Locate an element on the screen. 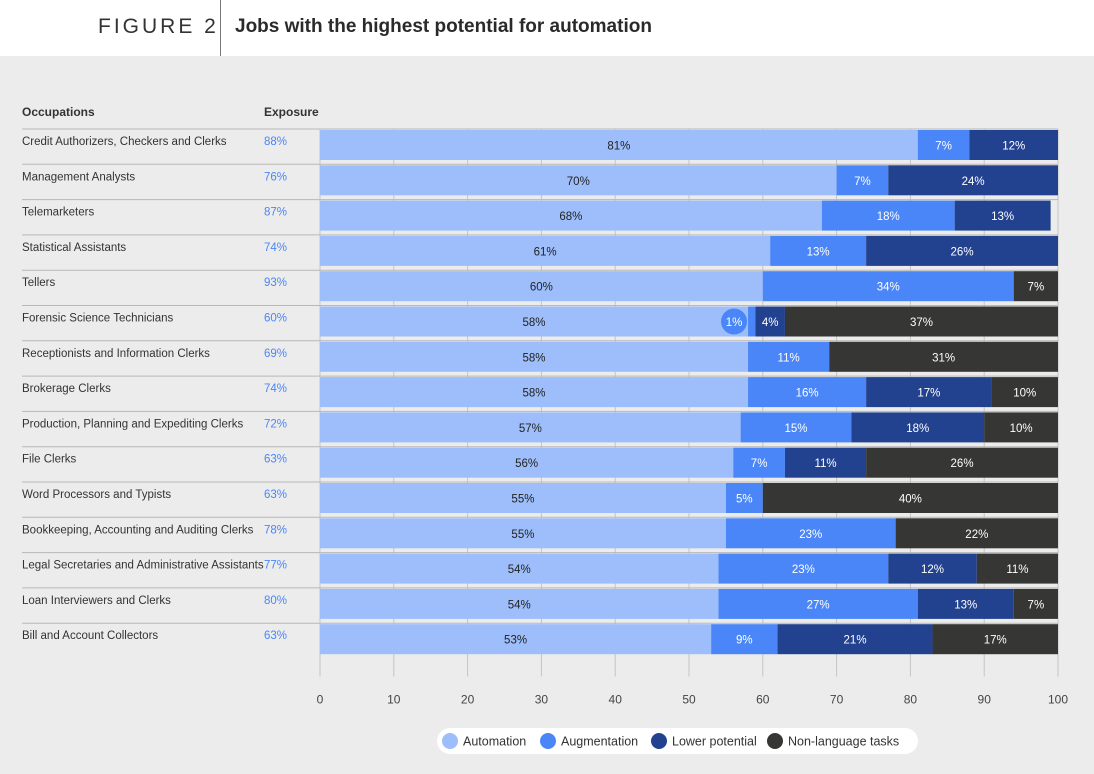 This screenshot has width=1094, height=774. occupation-label: Management Analysts is located at coordinates (78, 177).